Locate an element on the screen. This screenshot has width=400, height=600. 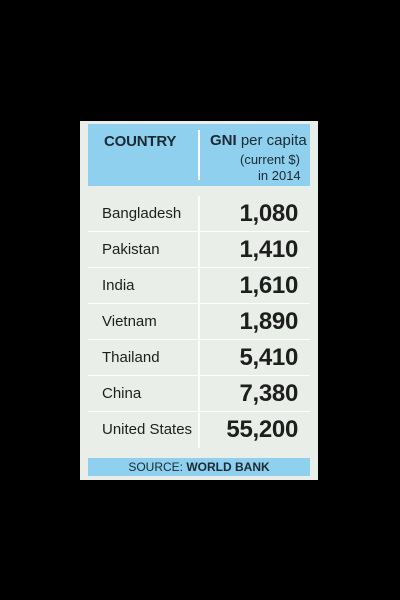
country-column-header: COUNTRY is located at coordinates (140, 141).